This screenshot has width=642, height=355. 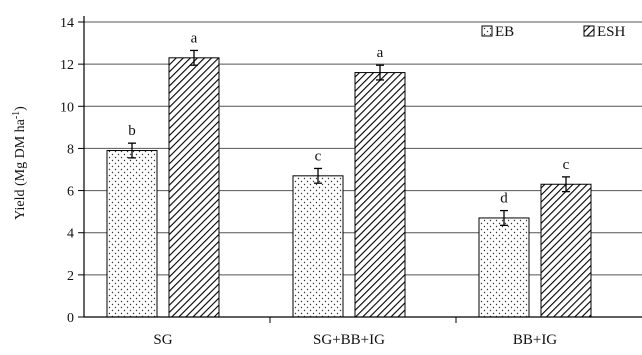 What do you see at coordinates (19, 163) in the screenshot?
I see `y-axis-title: Yield (Mg DM ha-1)` at bounding box center [19, 163].